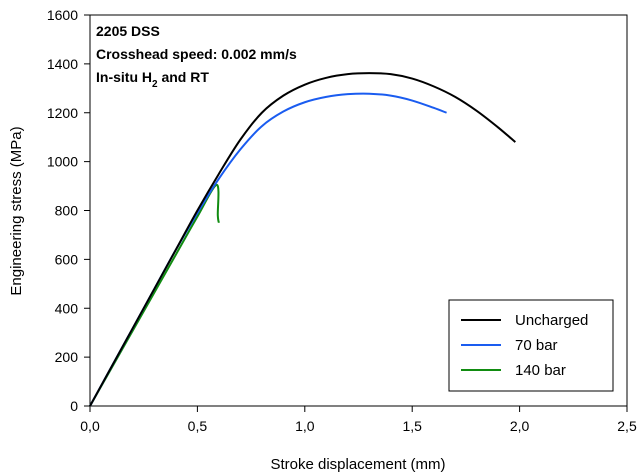 This screenshot has width=643, height=475. Describe the element at coordinates (184, 77) in the screenshot. I see `annotation-line-3-tail: and RT` at that location.